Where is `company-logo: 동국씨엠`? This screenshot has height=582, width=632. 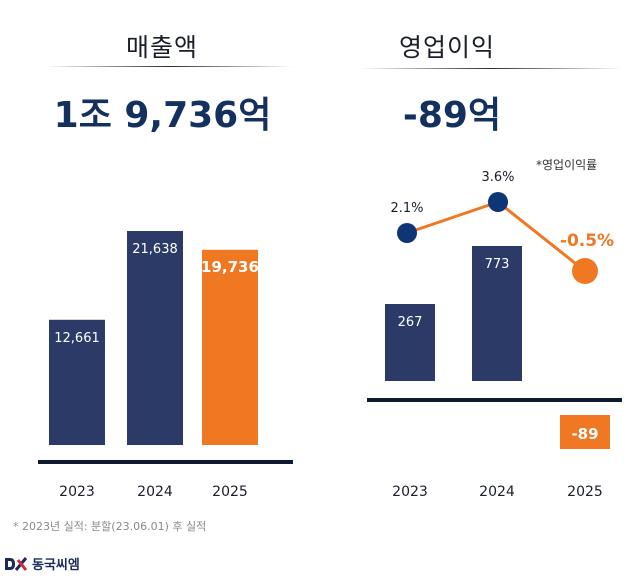
company-logo: 동국씨엠 is located at coordinates (42, 563).